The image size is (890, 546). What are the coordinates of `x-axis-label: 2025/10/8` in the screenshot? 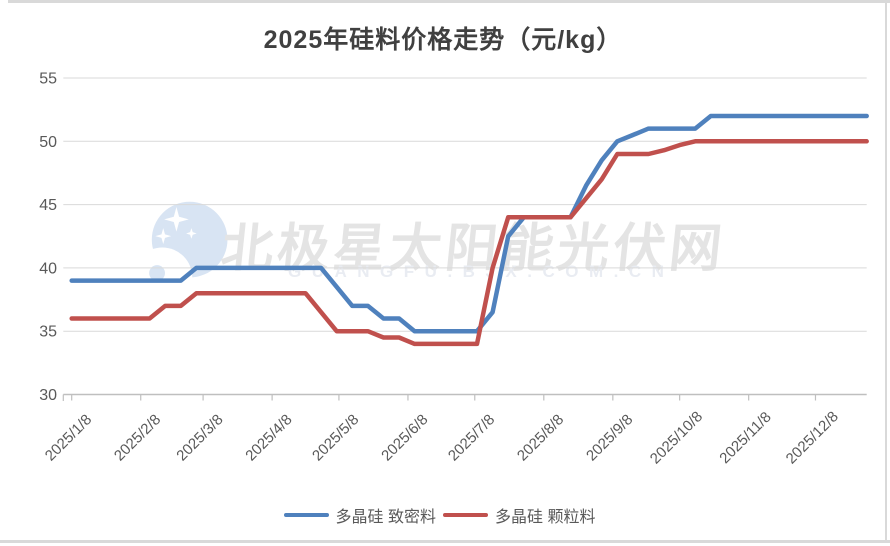 It's located at (676, 437).